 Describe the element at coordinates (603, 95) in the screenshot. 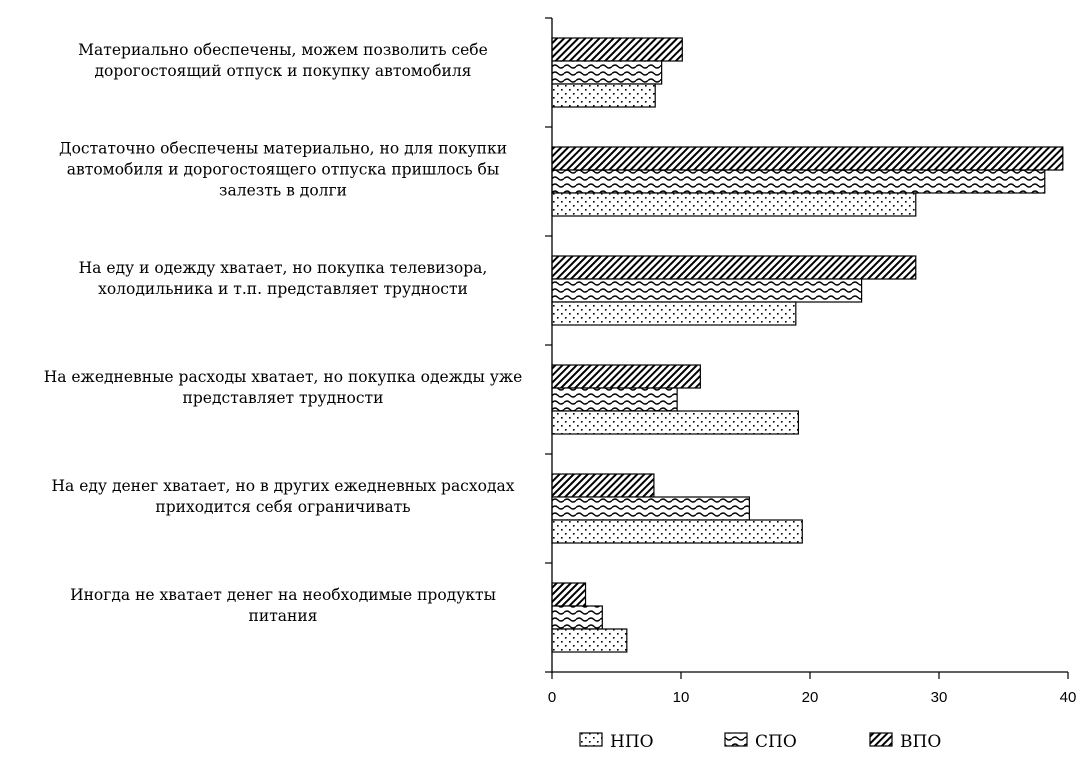

I see `bar-нпо-0` at that location.